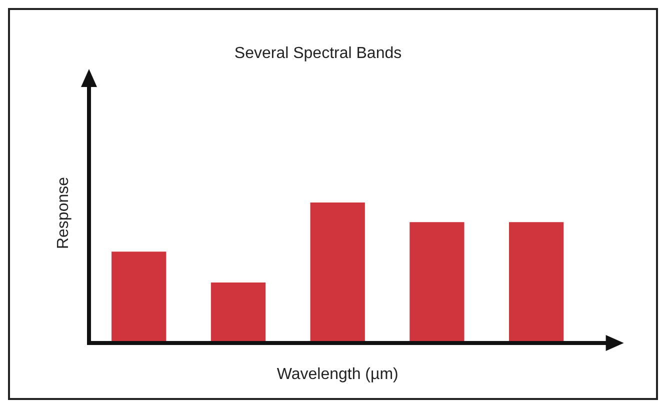 The width and height of the screenshot is (666, 411). What do you see at coordinates (337, 374) in the screenshot?
I see `x-axis-title: Wavelength (µm)` at bounding box center [337, 374].